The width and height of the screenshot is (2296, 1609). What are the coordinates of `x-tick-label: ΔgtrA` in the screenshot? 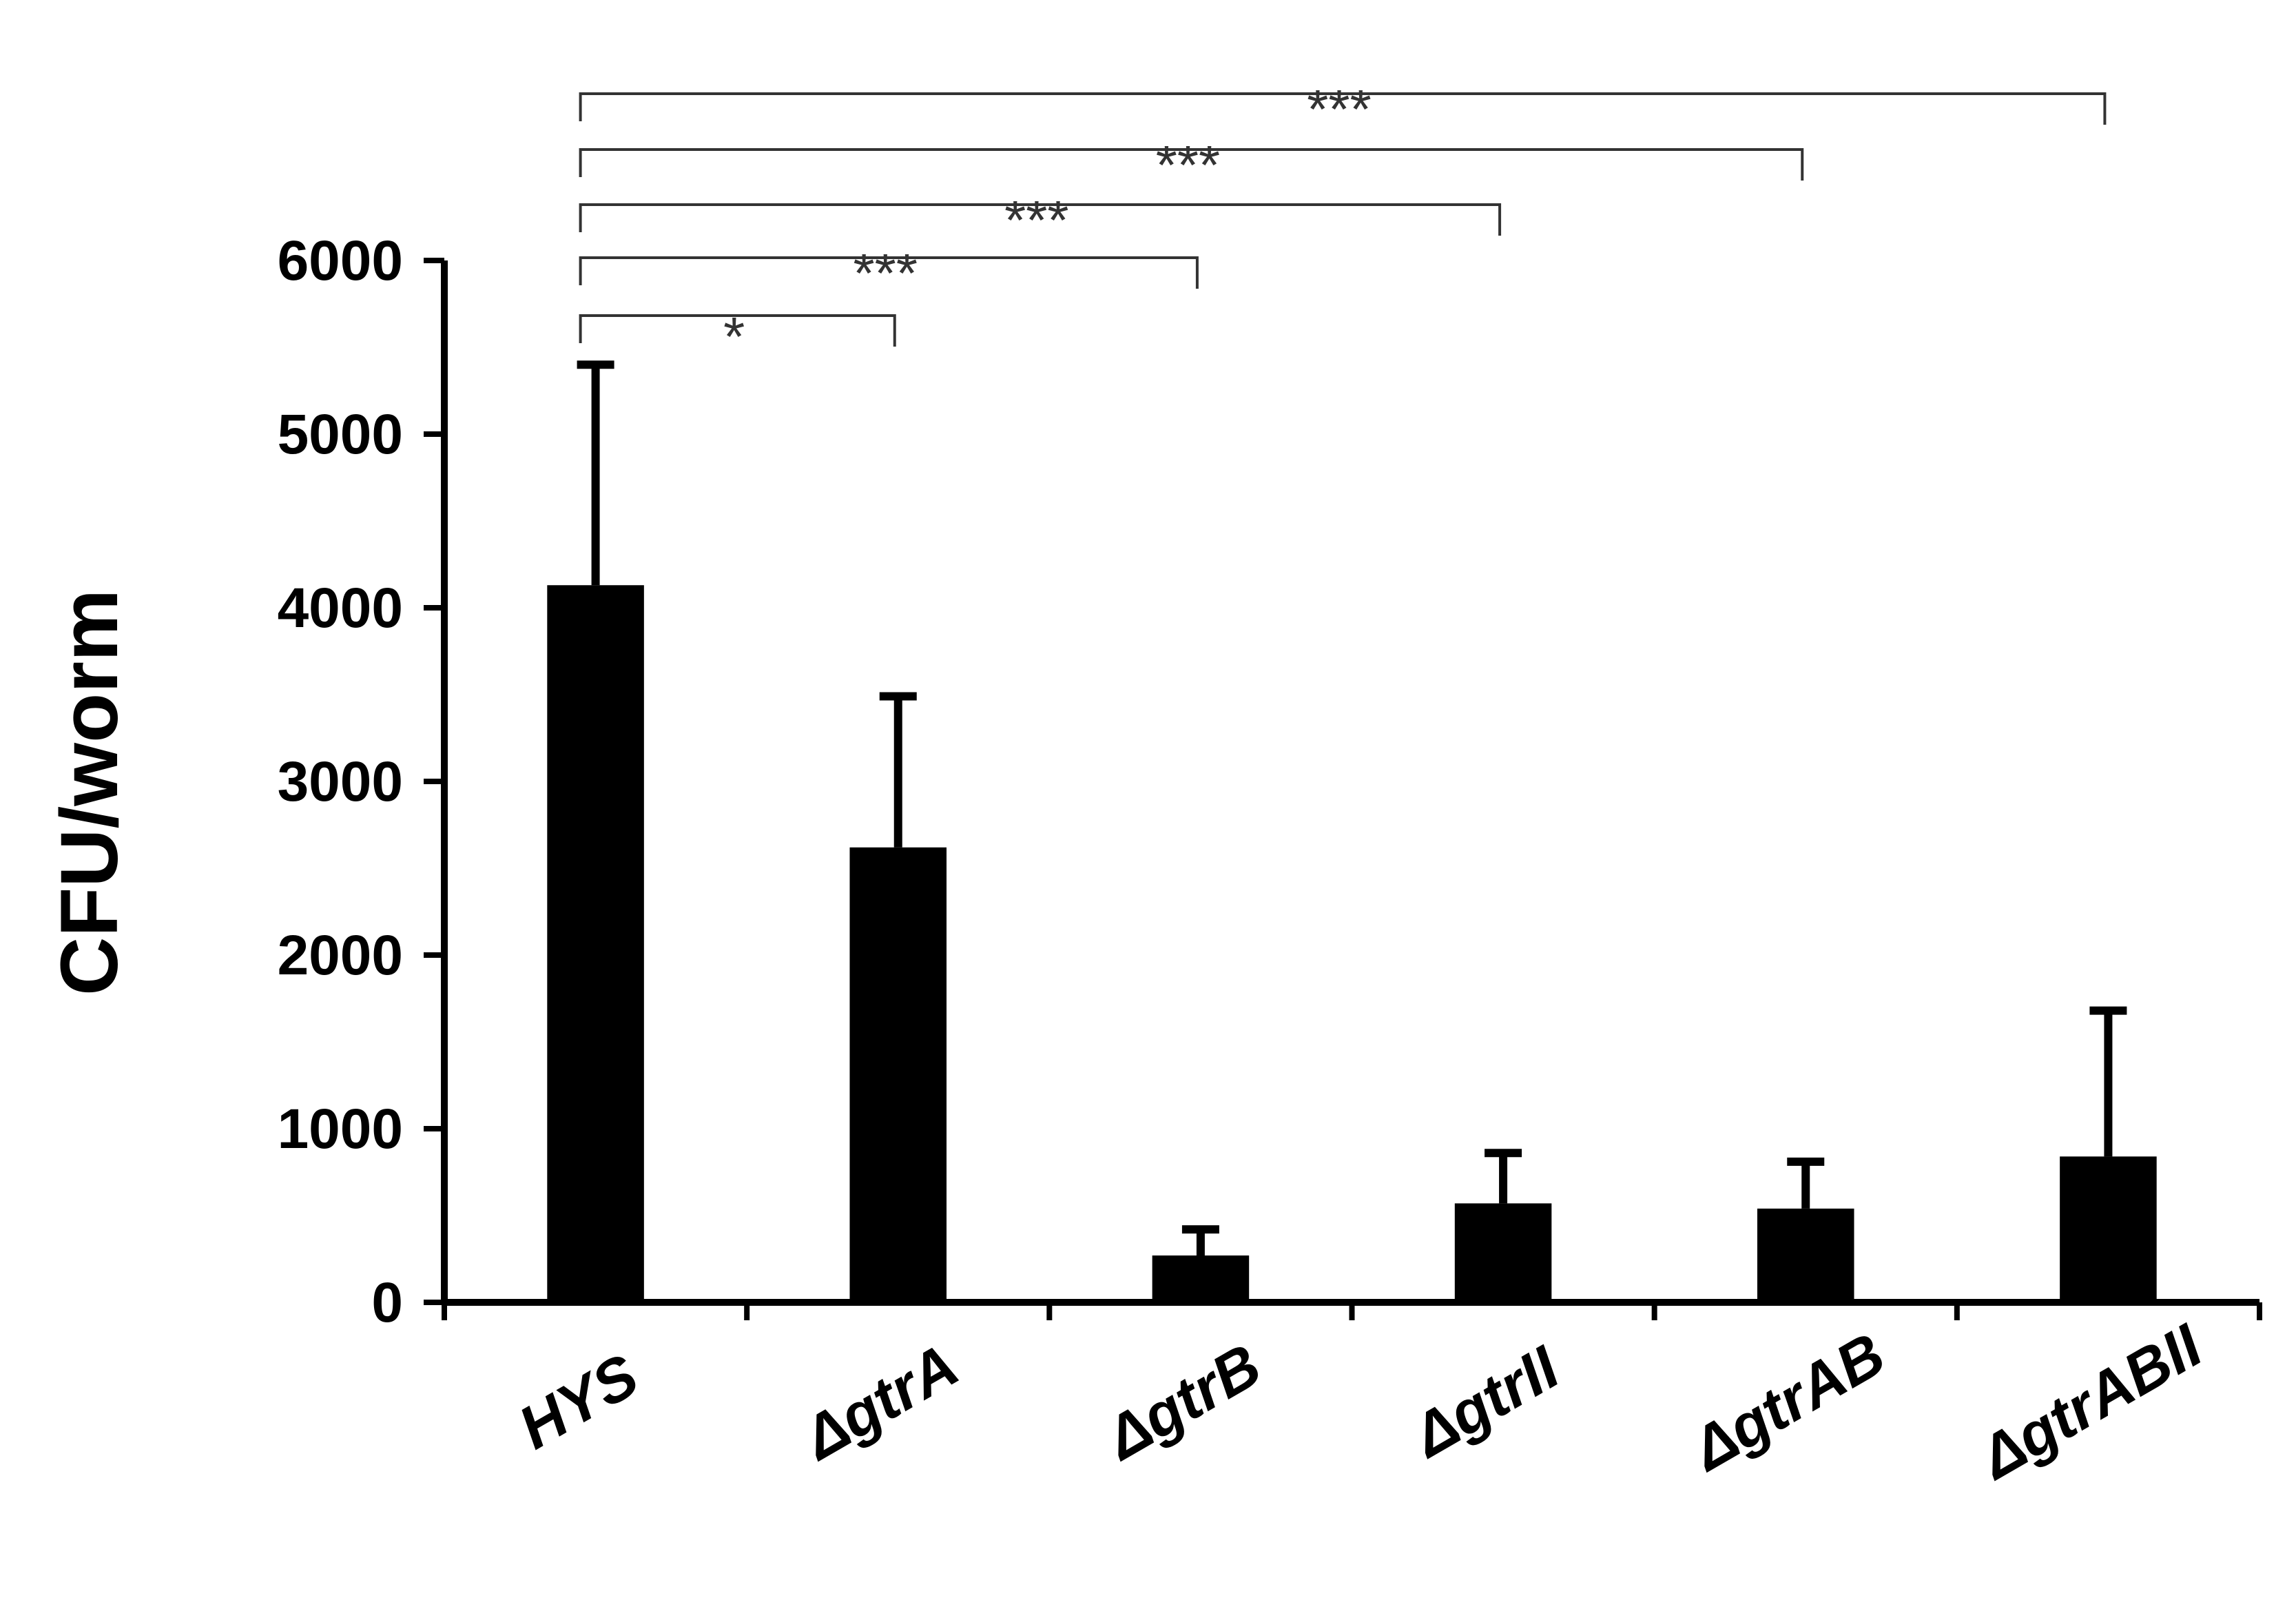 It's located at (879, 1402).